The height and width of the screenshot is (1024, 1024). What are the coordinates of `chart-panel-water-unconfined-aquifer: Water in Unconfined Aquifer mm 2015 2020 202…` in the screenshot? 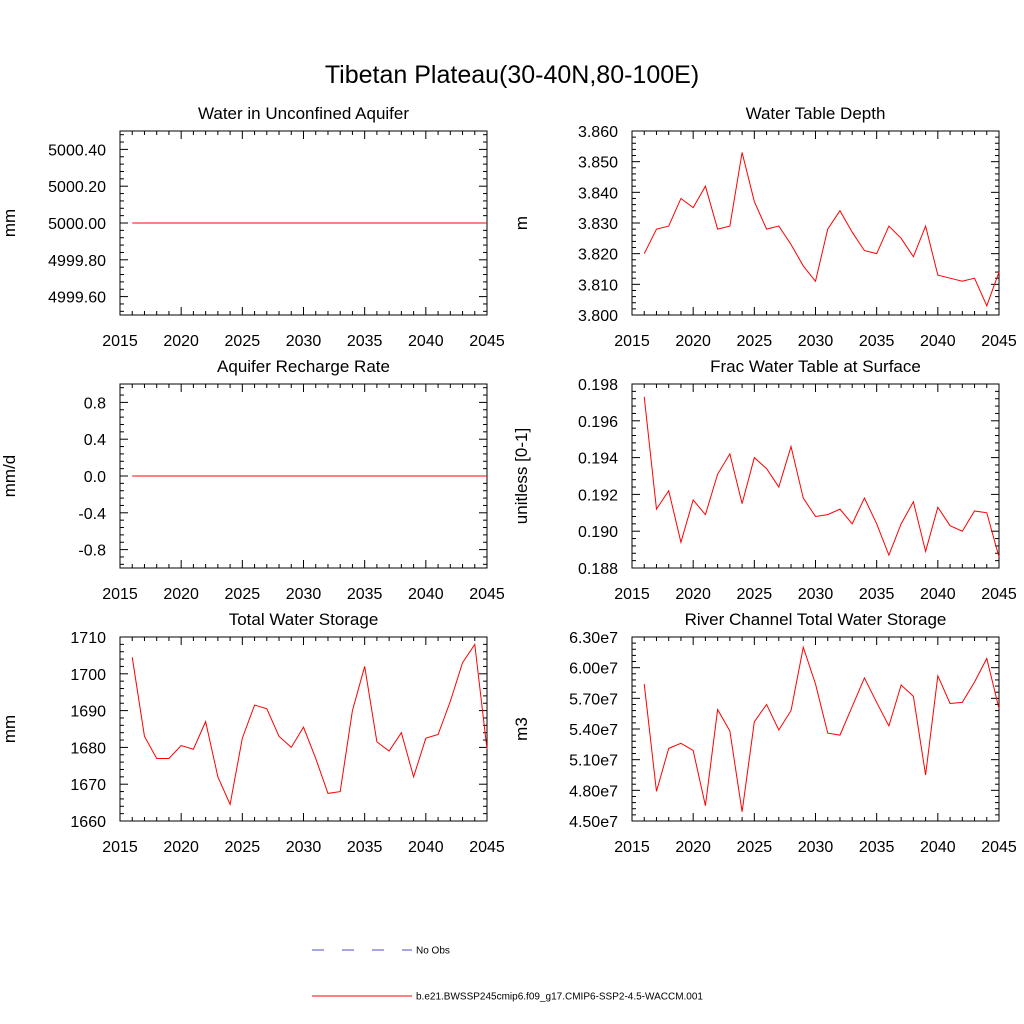 It's located at (252, 227).